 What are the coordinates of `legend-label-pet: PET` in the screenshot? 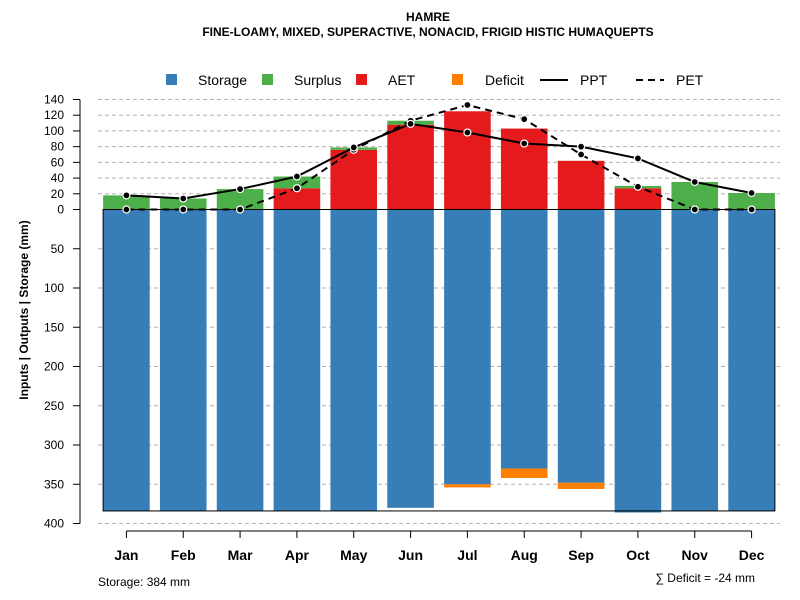 It's located at (690, 80).